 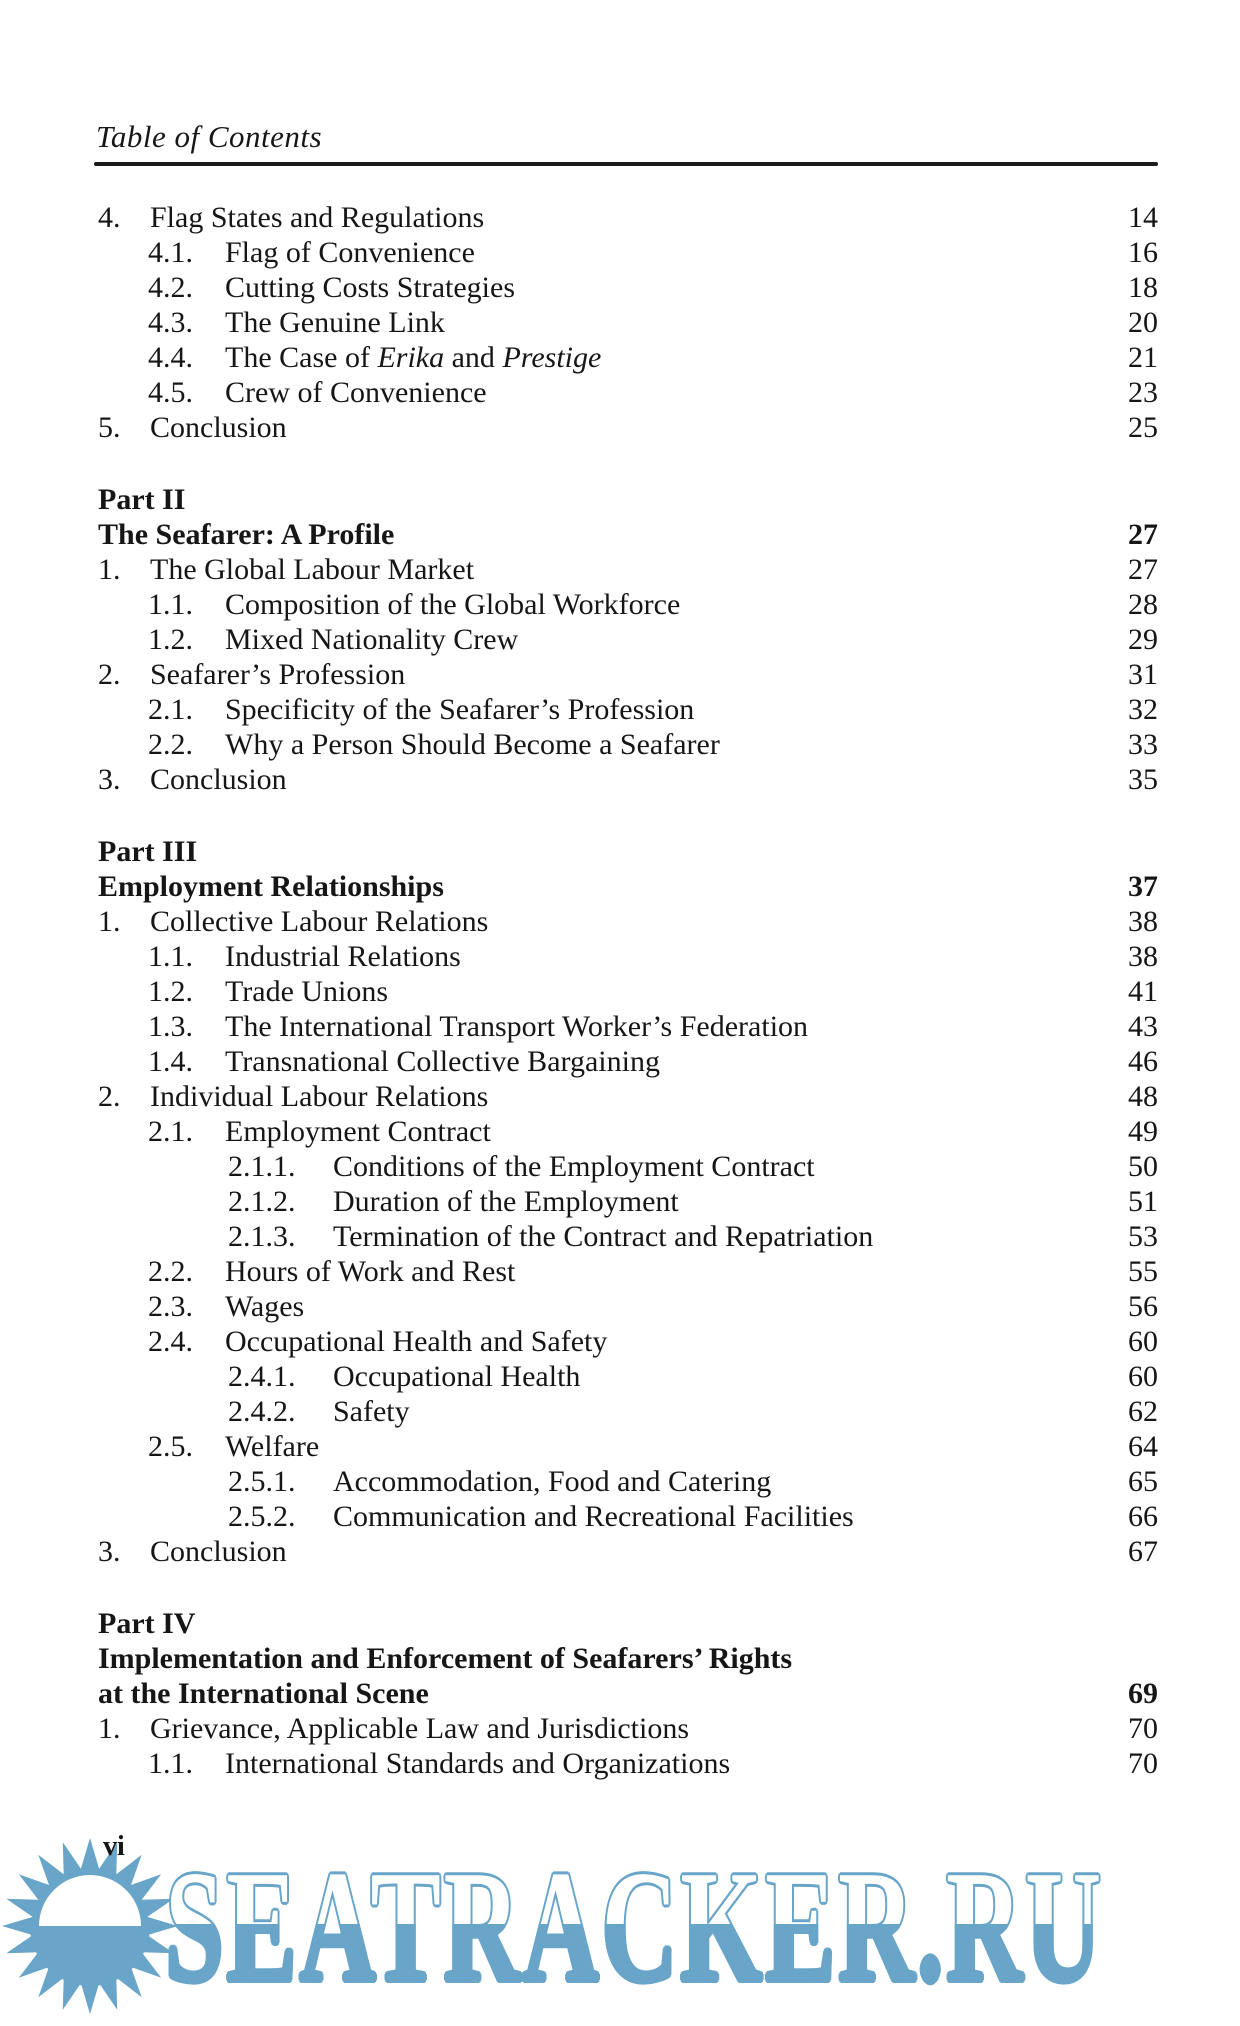 What do you see at coordinates (460, 709) in the screenshot?
I see `toc-entry-title-part: Specificity of the Seafarer’s Profession` at bounding box center [460, 709].